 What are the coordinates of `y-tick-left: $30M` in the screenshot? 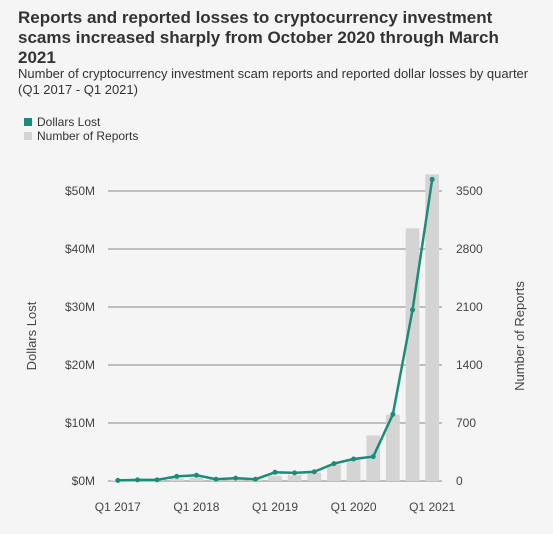 It's located at (80, 307).